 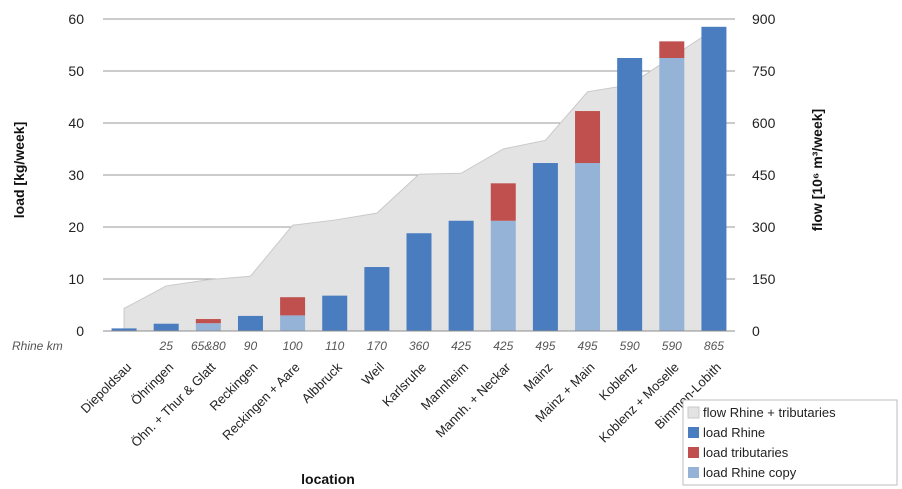 I want to click on y-left-tick-label: 20, so click(x=76, y=227).